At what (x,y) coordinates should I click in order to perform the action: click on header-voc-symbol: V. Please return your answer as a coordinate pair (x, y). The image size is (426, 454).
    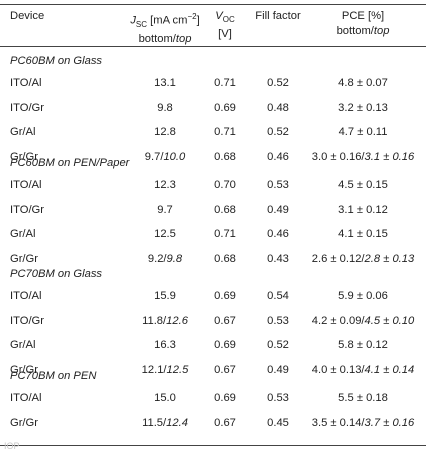
    Looking at the image, I should click on (219, 16).